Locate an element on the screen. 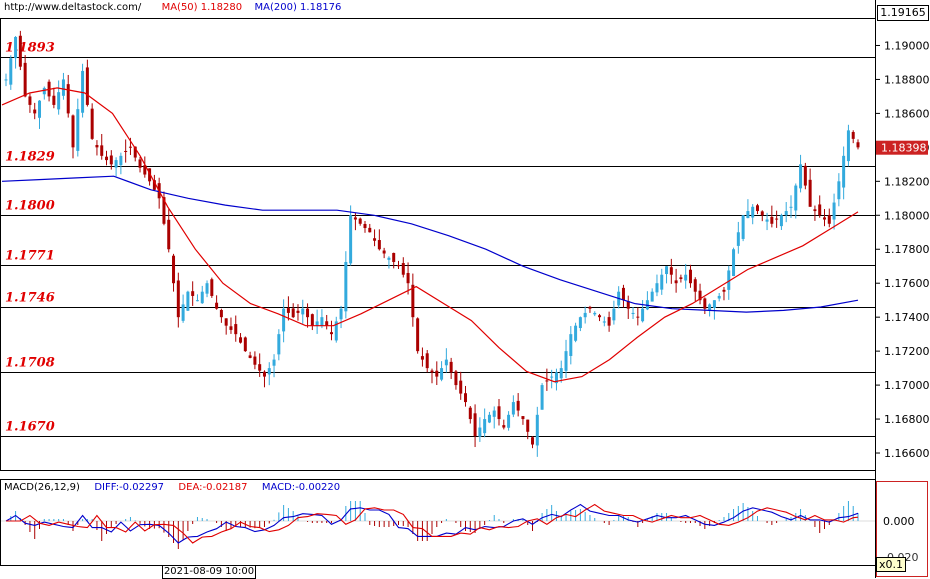 The height and width of the screenshot is (579, 930). macd-scale-box is located at coordinates (902, 529).